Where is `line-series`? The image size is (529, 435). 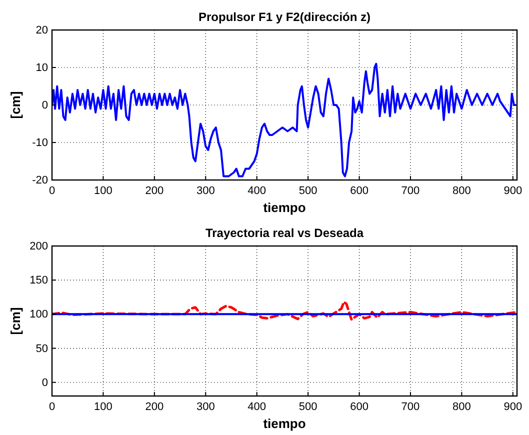
line-series is located at coordinates (284, 310).